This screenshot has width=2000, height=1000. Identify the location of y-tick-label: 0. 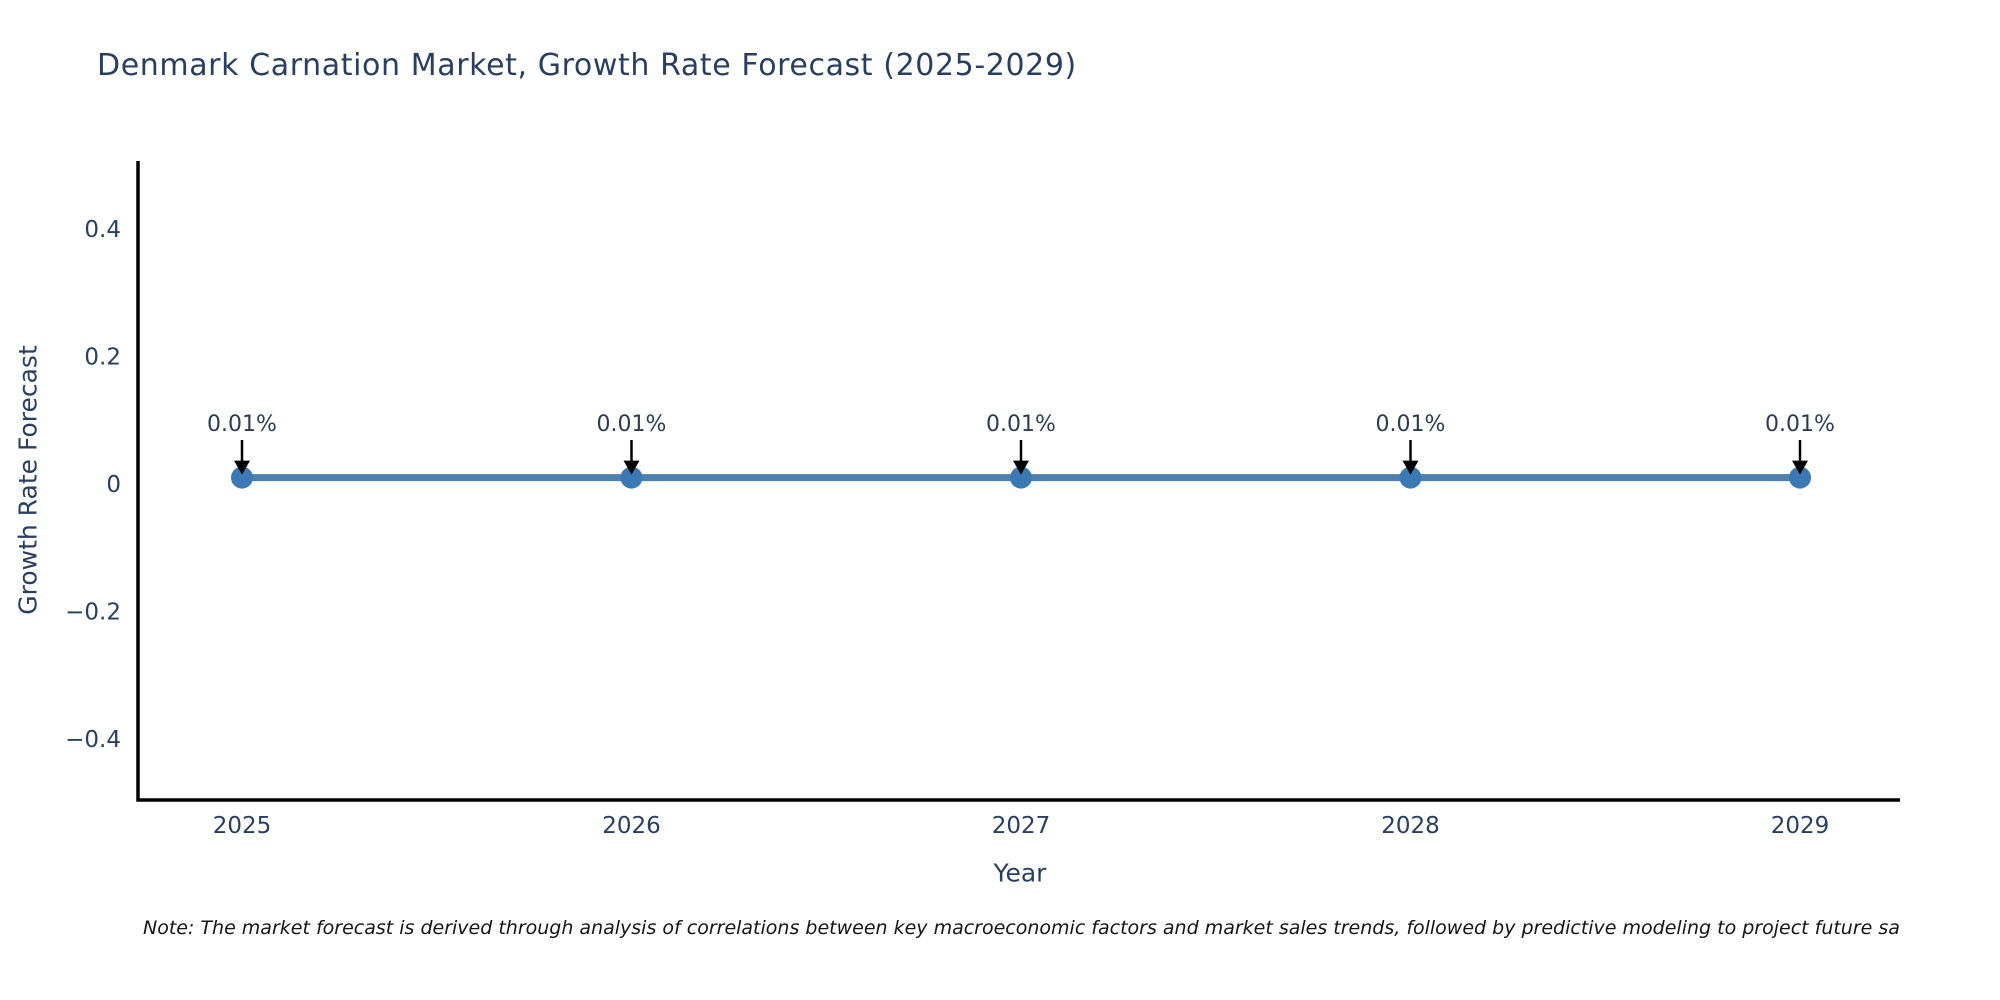
(113, 485).